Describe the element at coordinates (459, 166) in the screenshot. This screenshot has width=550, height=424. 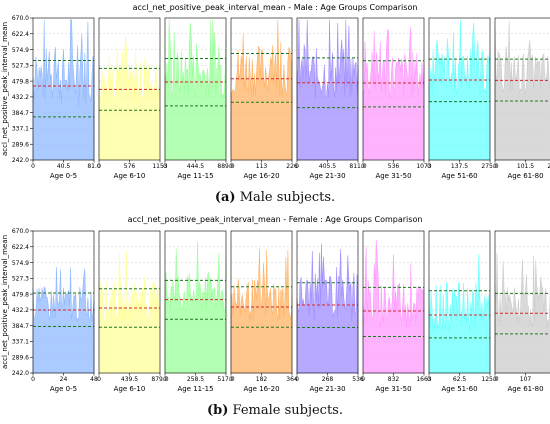
I see `x-tick-label: 137.5` at that location.